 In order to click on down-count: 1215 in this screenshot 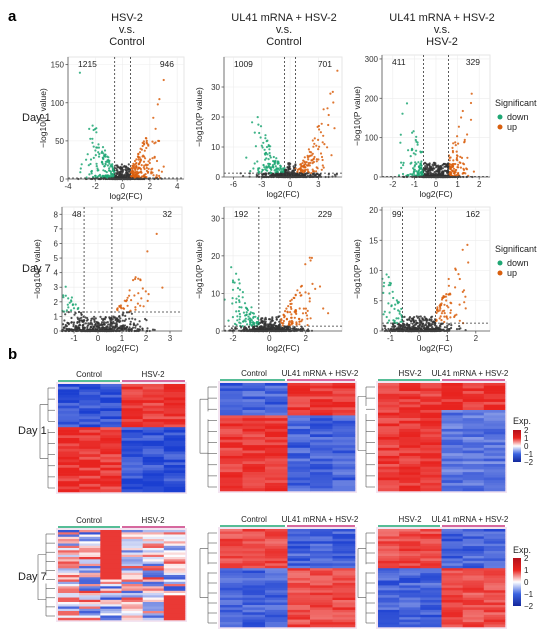, I will do `click(87, 64)`.